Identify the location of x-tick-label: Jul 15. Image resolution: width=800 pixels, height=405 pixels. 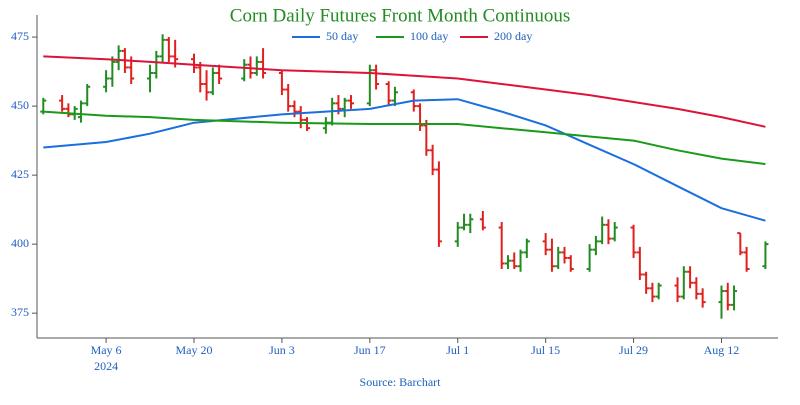
(545, 350).